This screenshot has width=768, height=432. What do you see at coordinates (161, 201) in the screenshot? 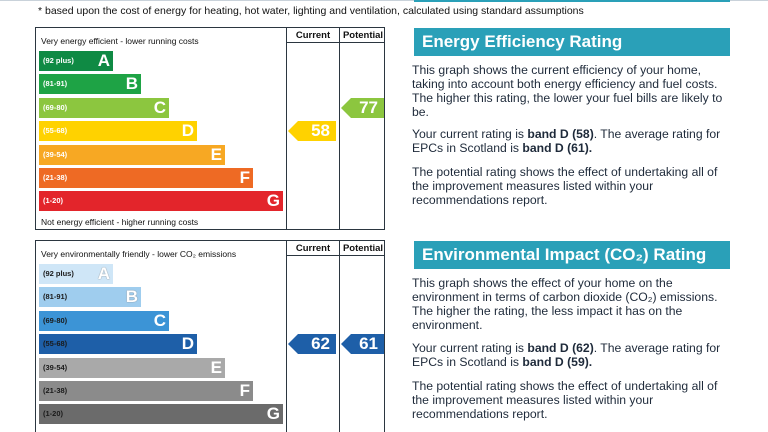
I see `ee-band-g: (1-20) G` at bounding box center [161, 201].